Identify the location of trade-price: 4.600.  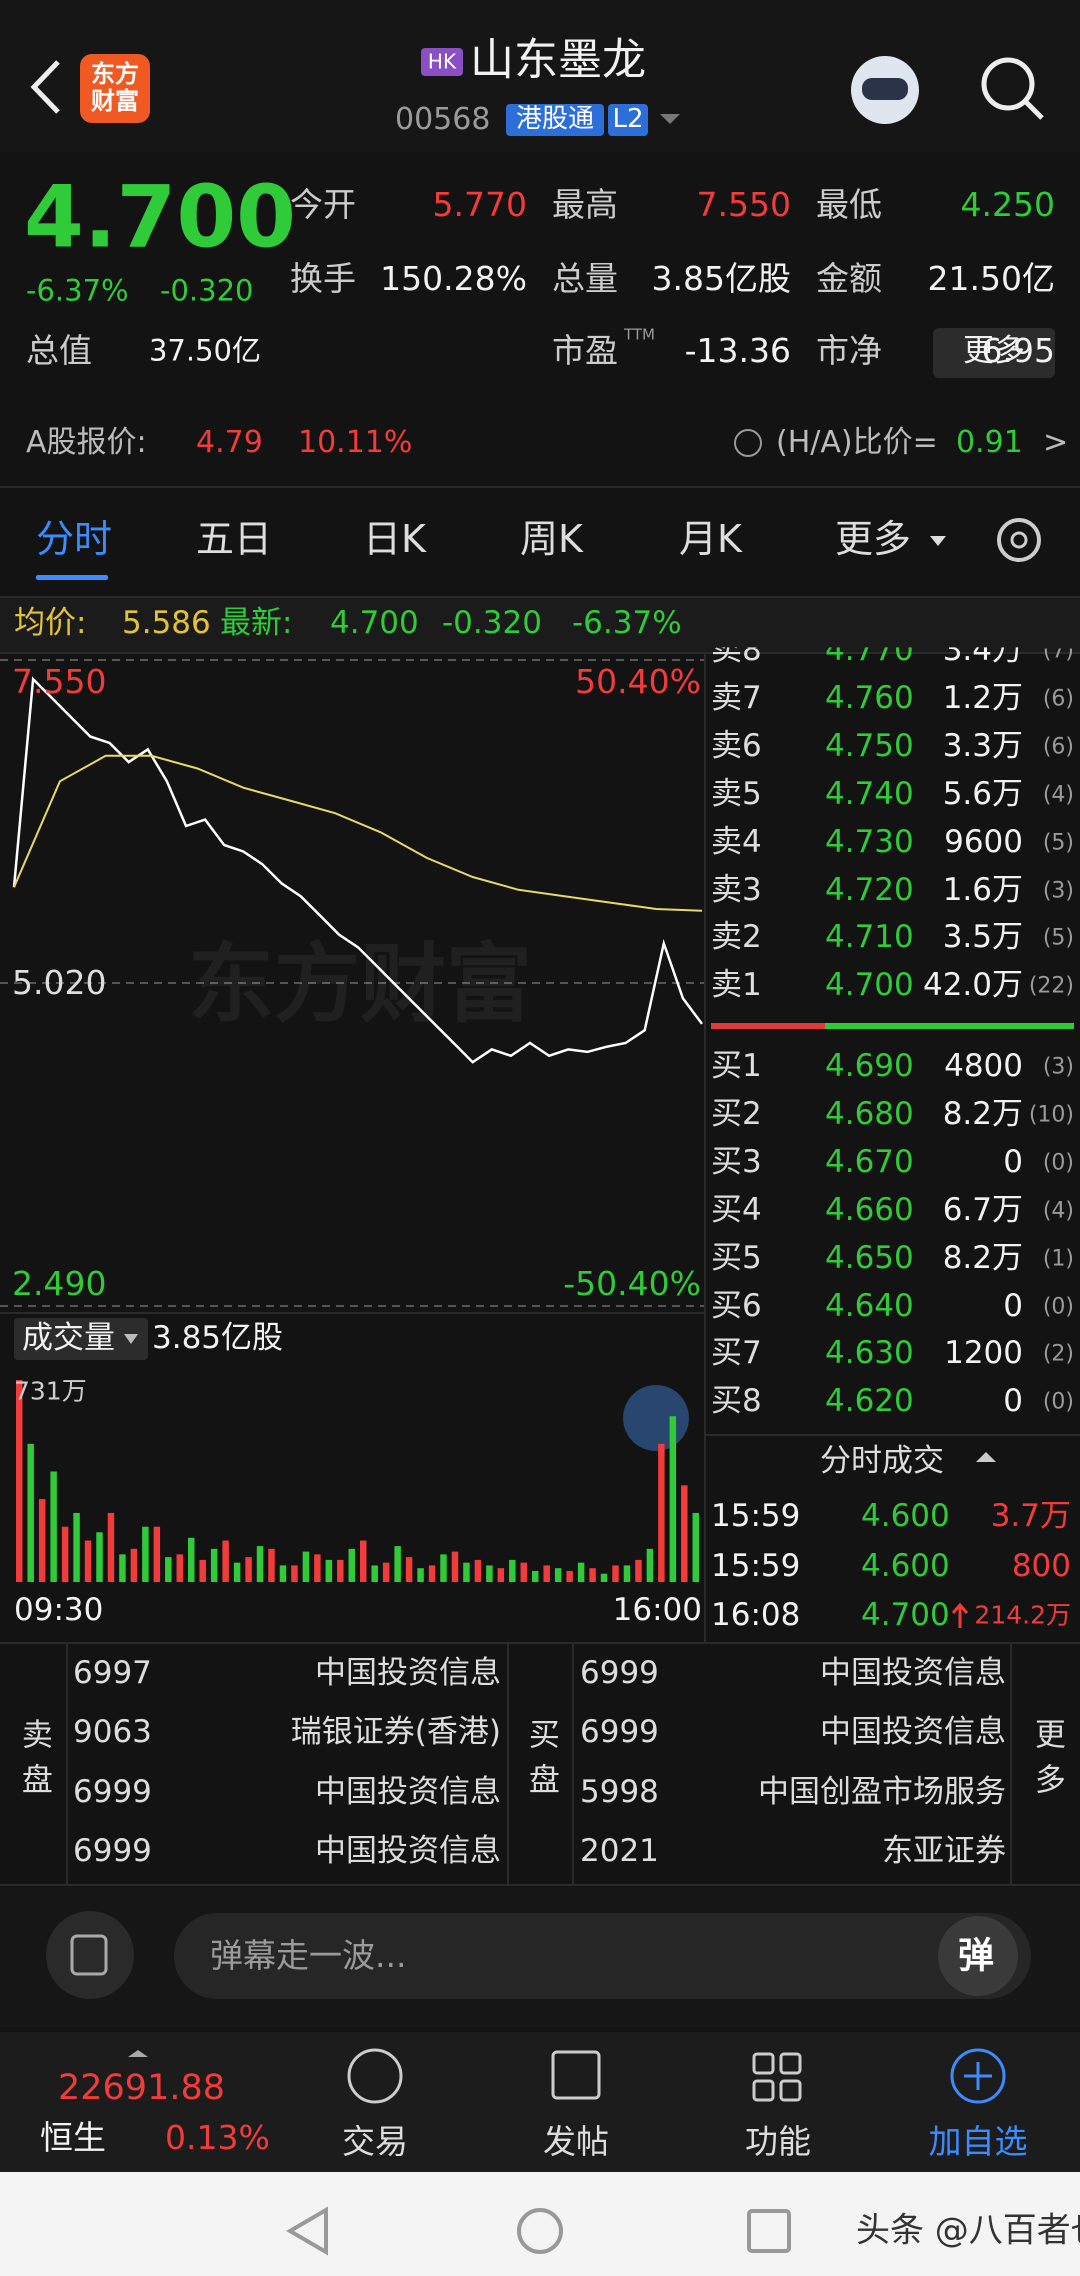
(905, 1516).